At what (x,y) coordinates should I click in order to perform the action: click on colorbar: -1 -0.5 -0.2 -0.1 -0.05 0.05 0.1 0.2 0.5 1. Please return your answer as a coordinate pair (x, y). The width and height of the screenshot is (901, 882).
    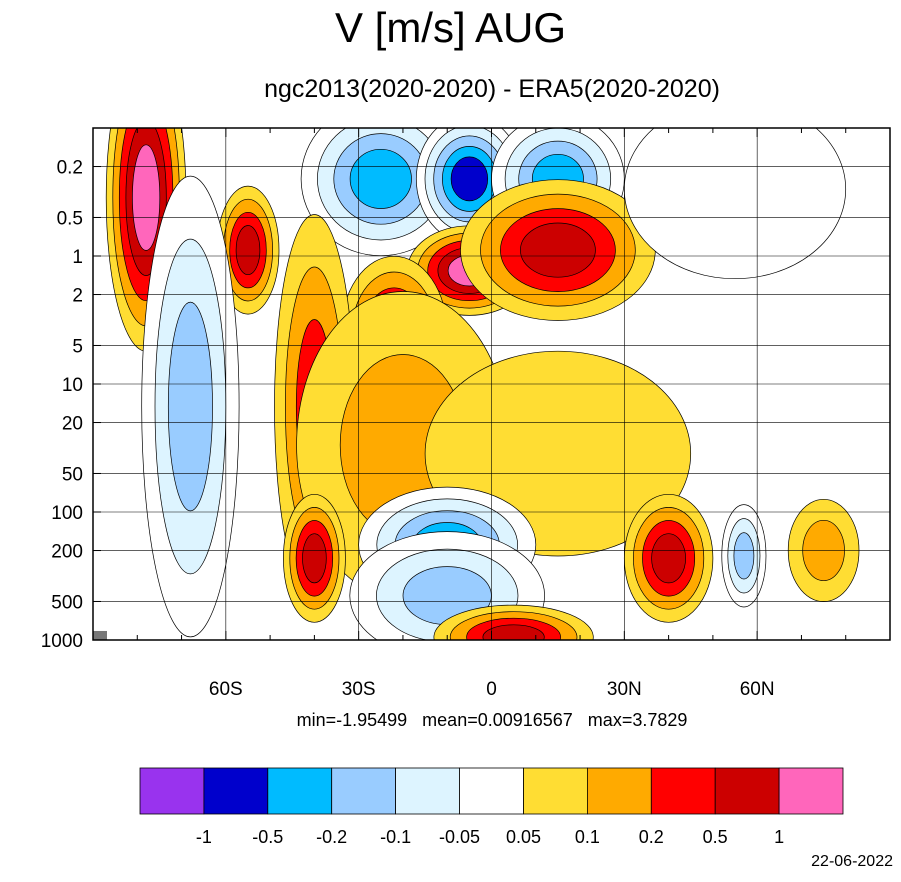
    Looking at the image, I should click on (491, 807).